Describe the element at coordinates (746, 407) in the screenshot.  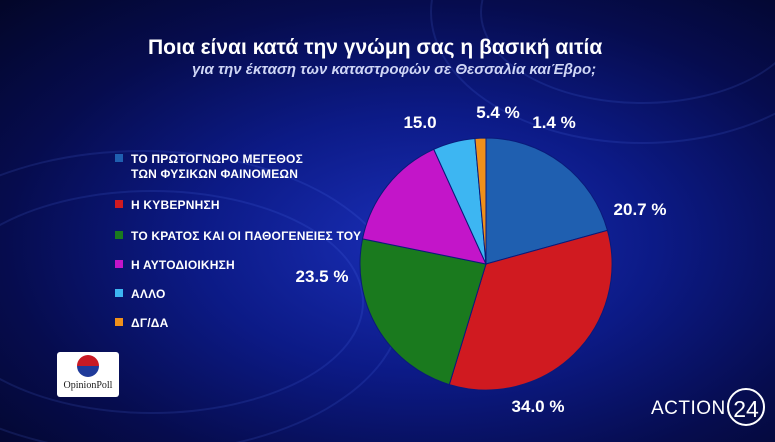
I see `channel-brand-number: 24` at that location.